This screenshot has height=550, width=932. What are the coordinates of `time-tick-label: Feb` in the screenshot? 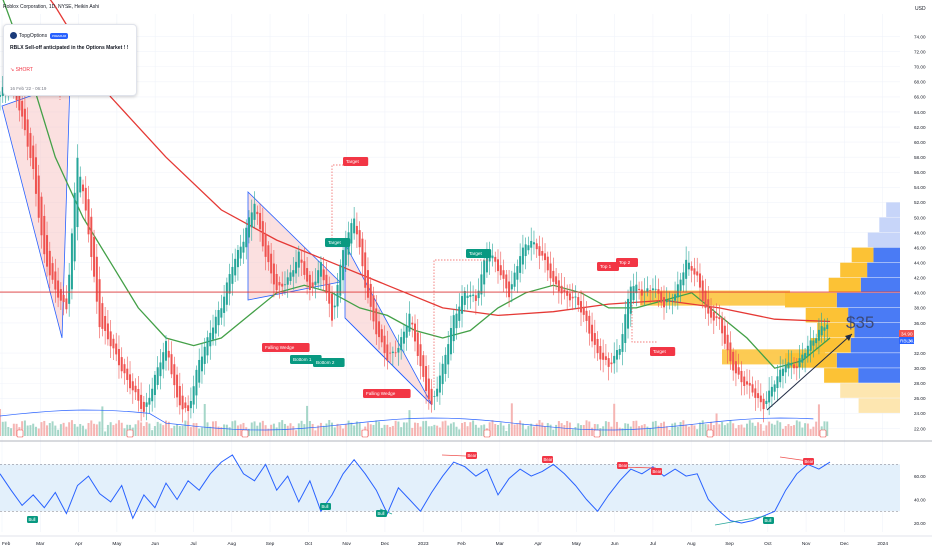 It's located at (6, 544).